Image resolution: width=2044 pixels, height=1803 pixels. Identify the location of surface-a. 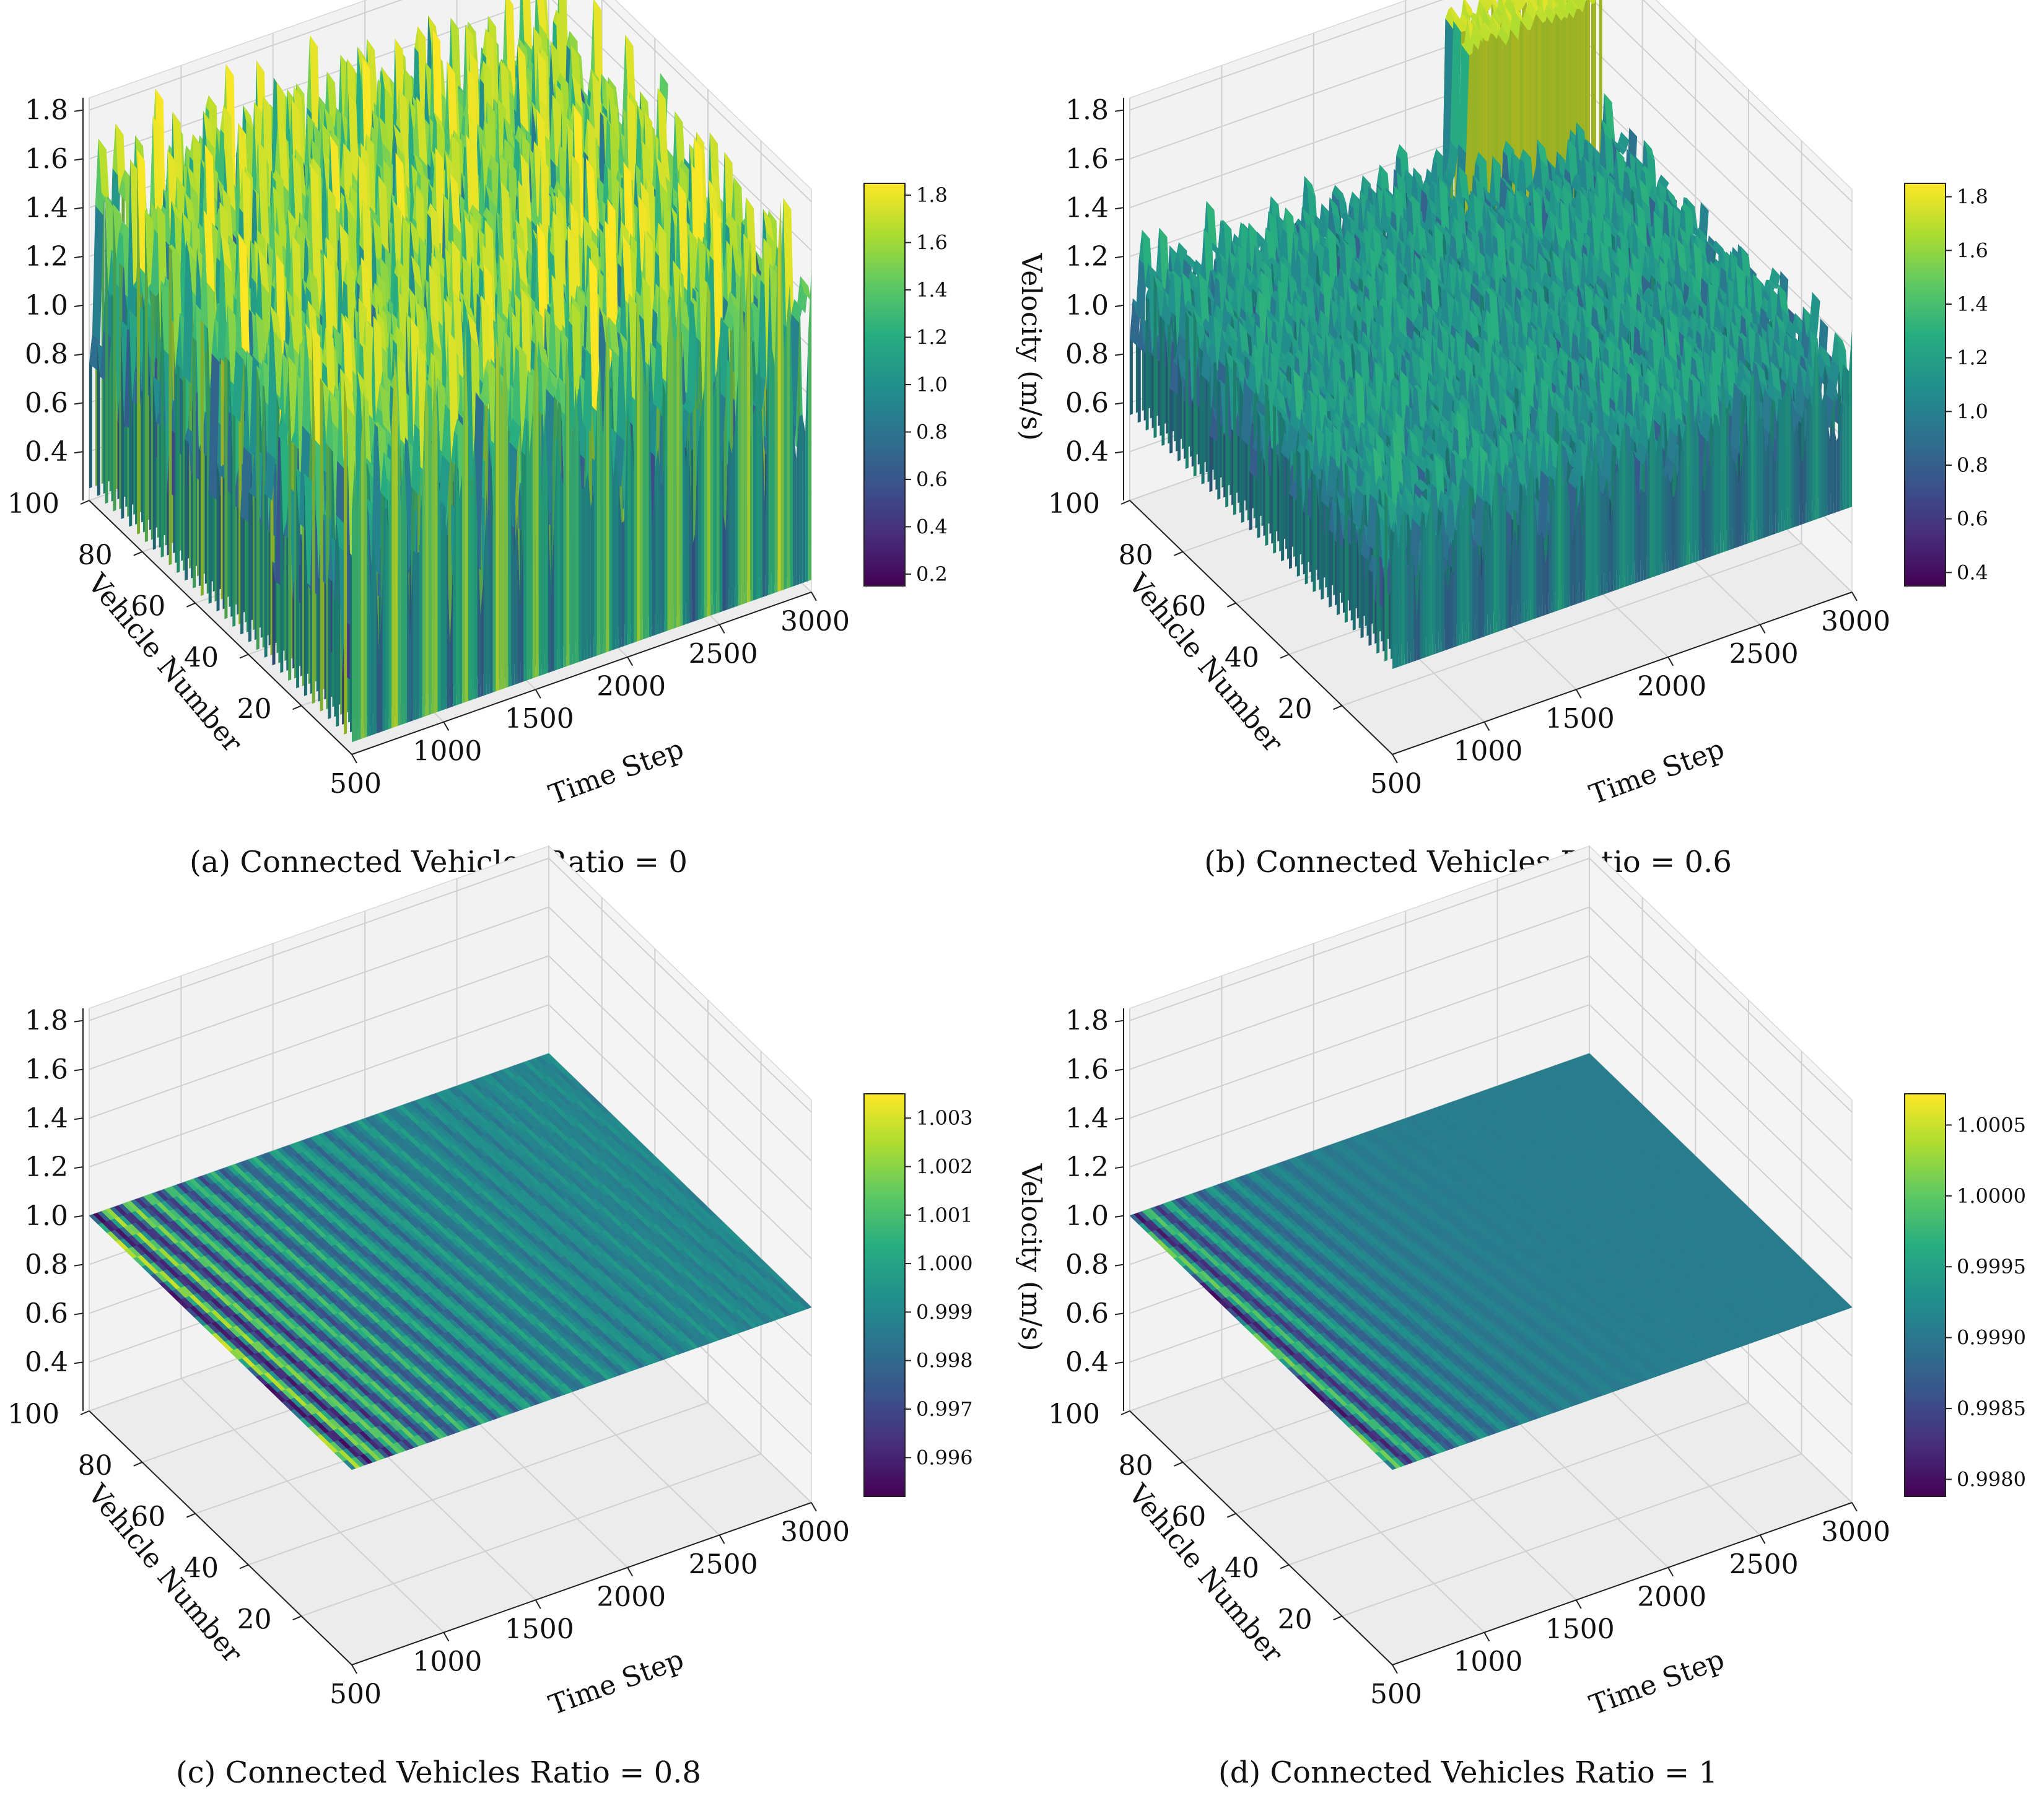
(450, 371).